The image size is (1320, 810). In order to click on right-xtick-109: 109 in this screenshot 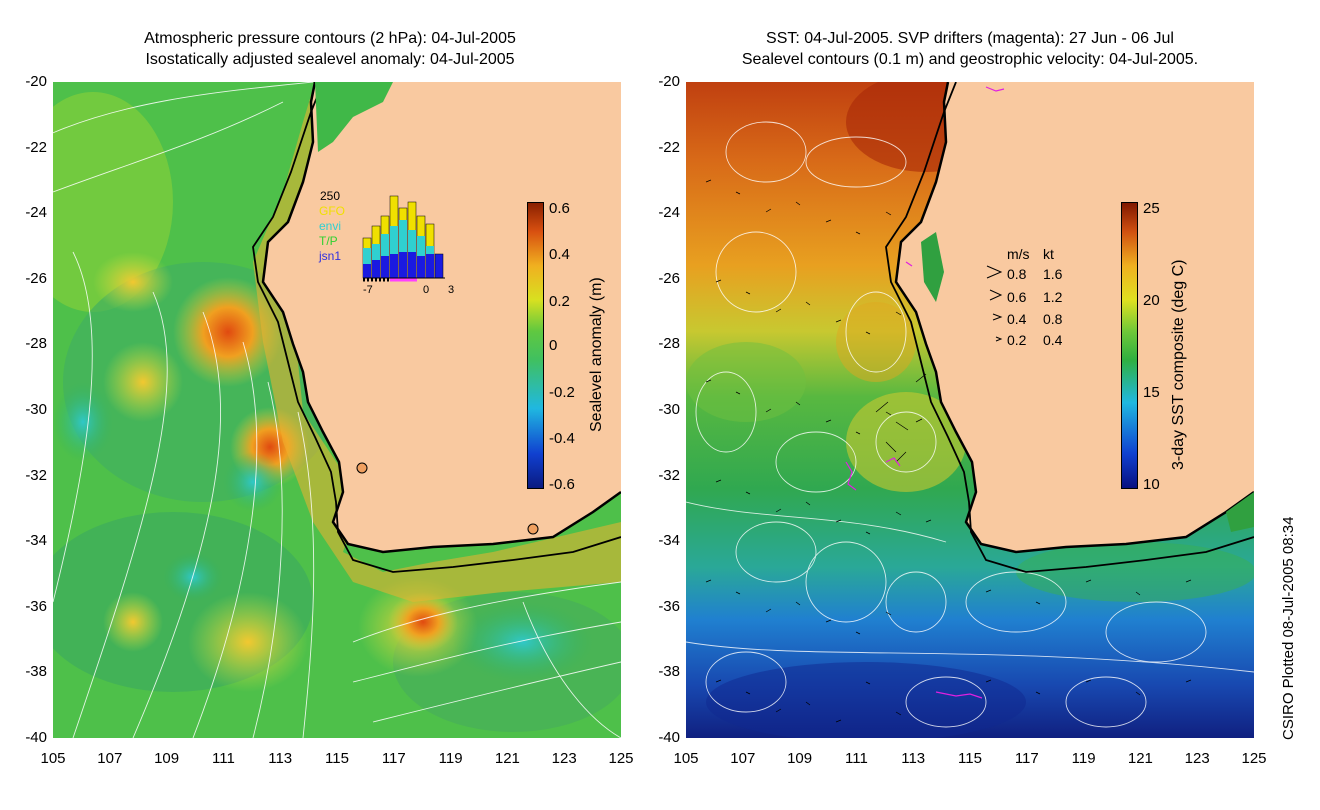, I will do `click(800, 758)`.